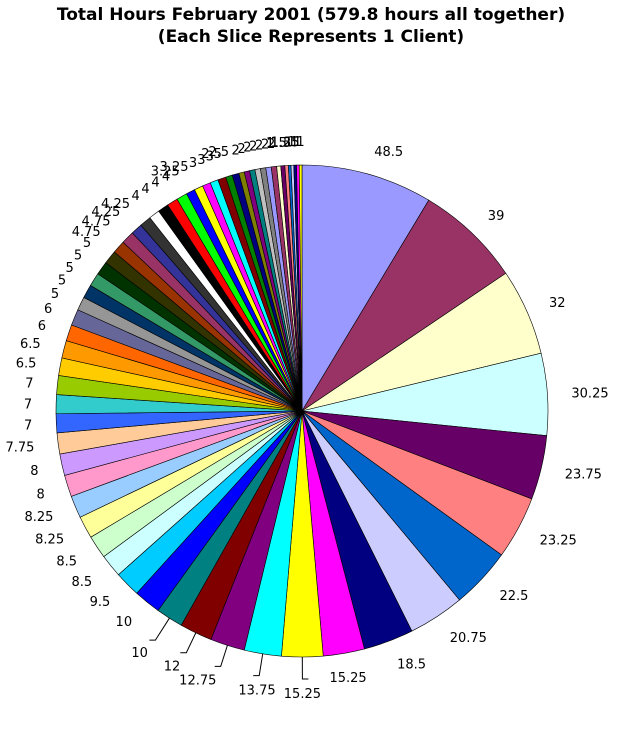 The height and width of the screenshot is (737, 622). I want to click on slice-label: 39, so click(496, 216).